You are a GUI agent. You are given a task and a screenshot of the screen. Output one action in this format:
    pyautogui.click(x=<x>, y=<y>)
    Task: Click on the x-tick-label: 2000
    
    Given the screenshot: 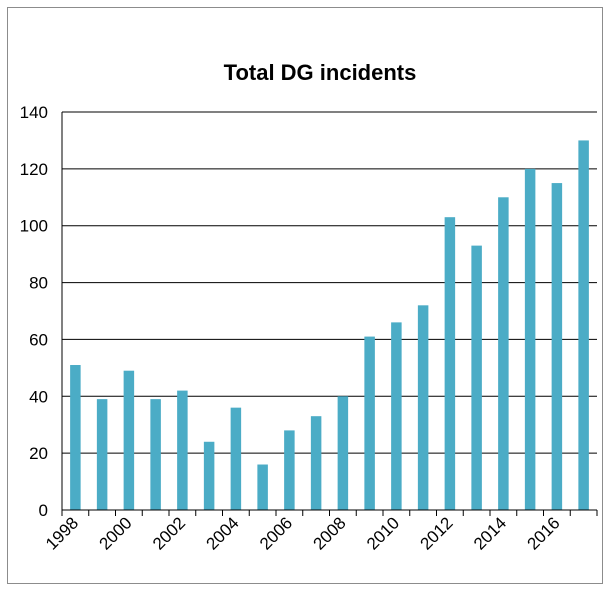 What is the action you would take?
    pyautogui.click(x=116, y=533)
    